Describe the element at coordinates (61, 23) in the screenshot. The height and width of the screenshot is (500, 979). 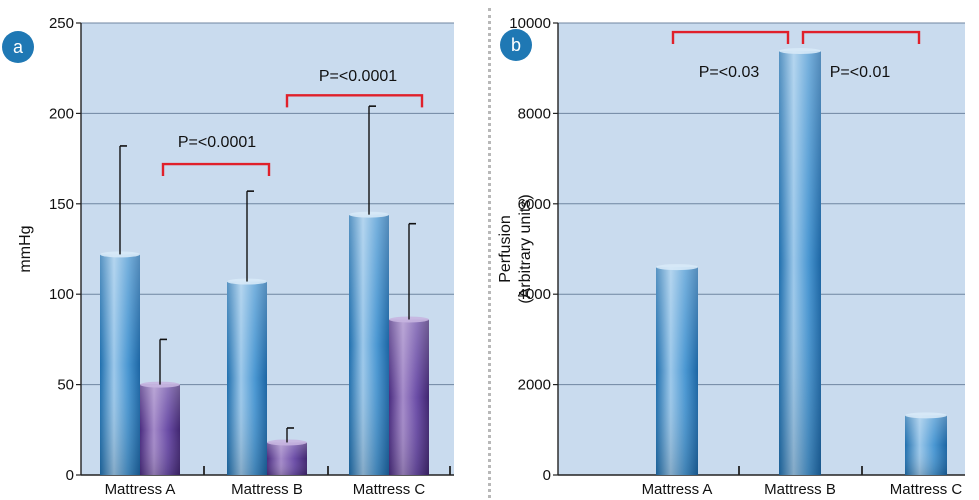
I see `y-tick-label: 250` at that location.